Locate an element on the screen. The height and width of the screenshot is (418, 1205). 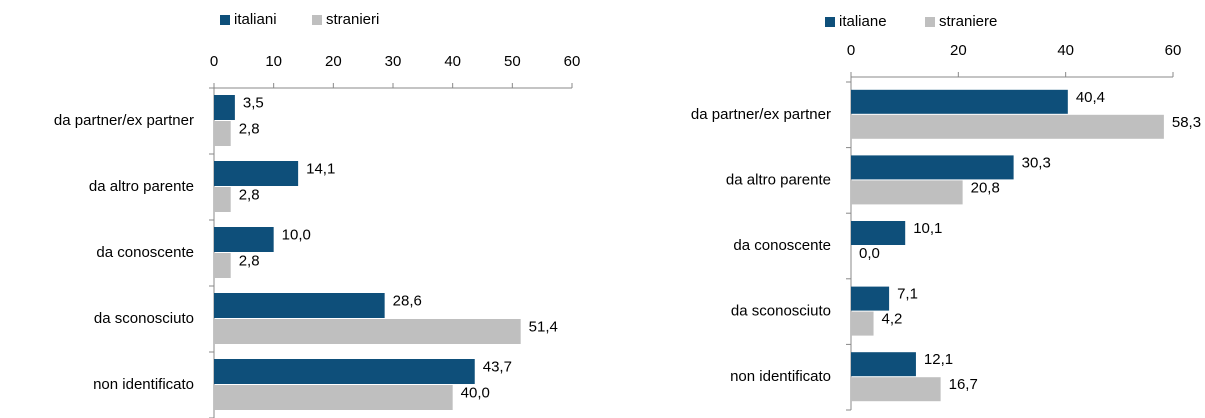
value-label: 0,0 is located at coordinates (869, 253).